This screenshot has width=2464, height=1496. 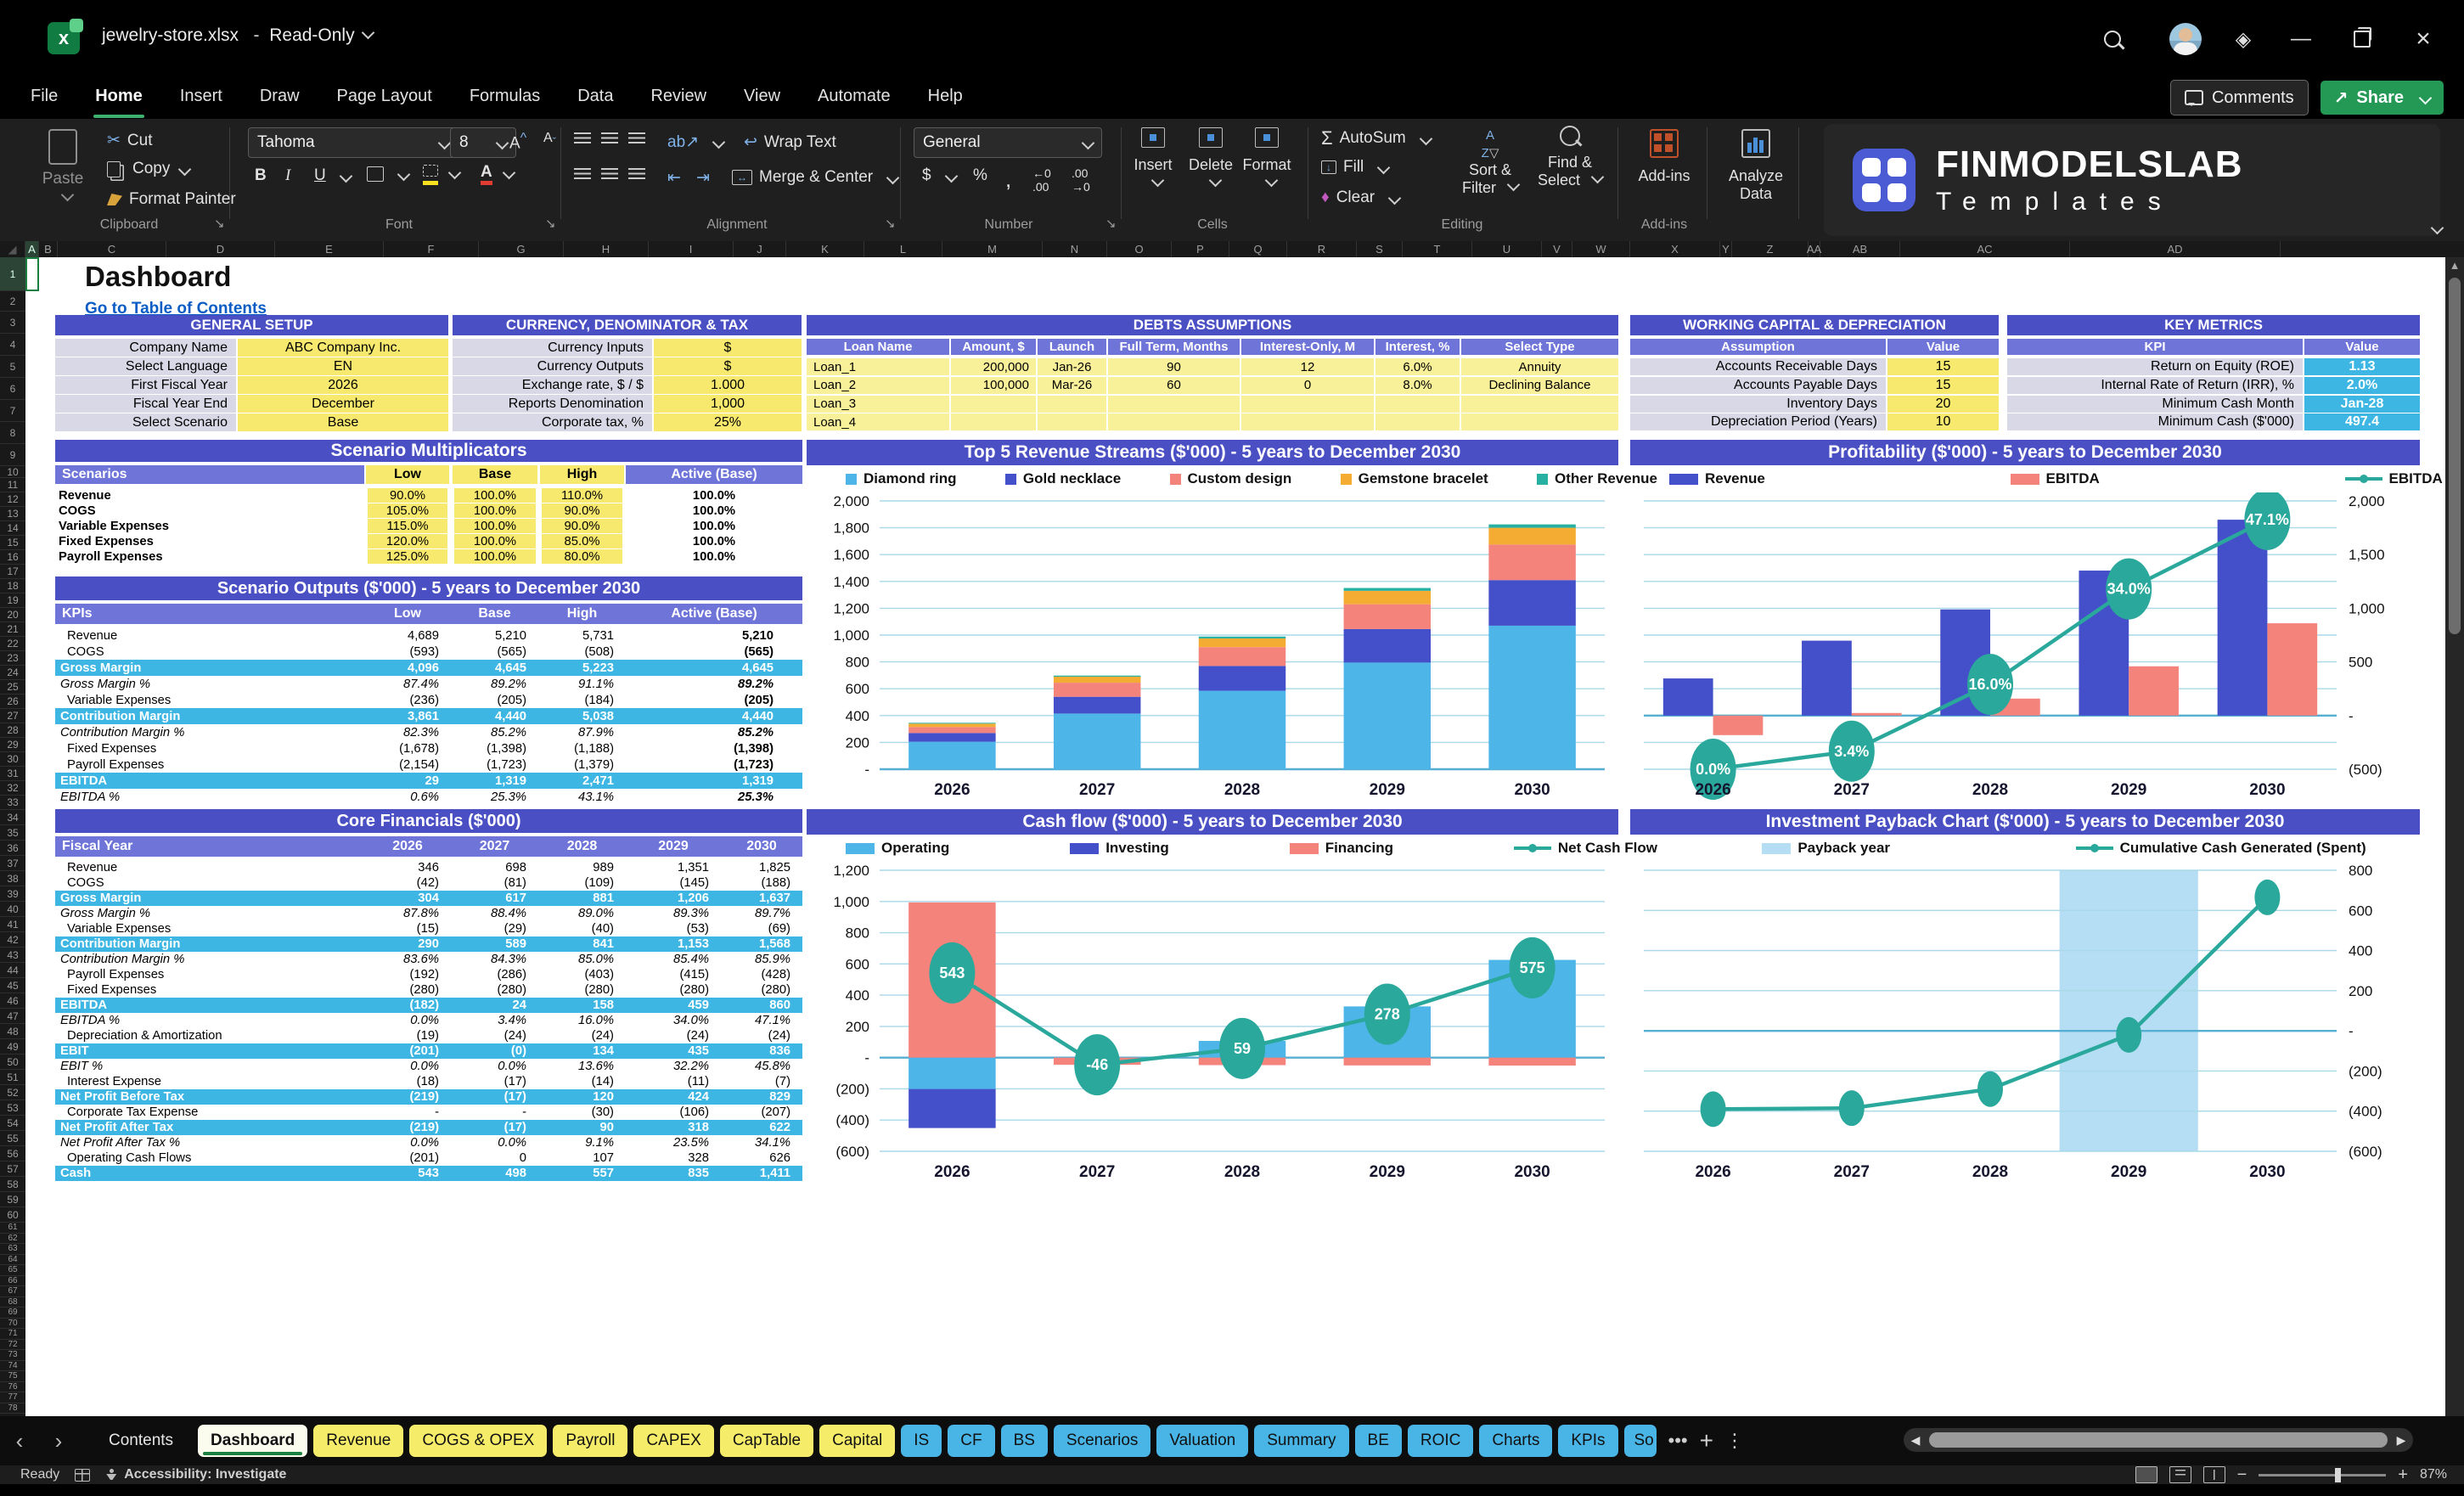 I want to click on row-header-62: 62, so click(x=12, y=1239).